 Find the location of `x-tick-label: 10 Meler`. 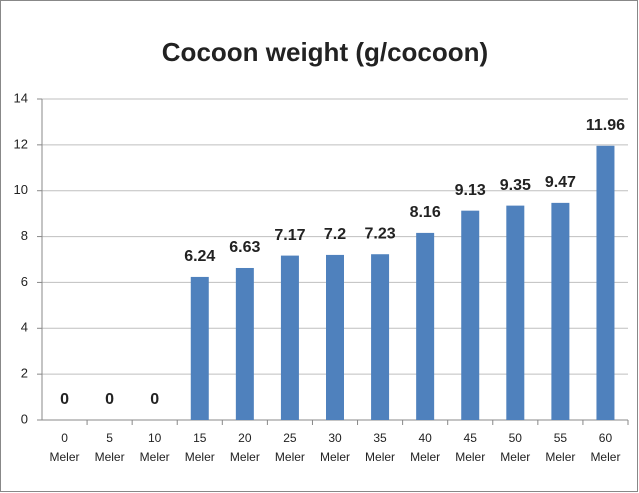

x-tick-label: 10 Meler is located at coordinates (154, 447).